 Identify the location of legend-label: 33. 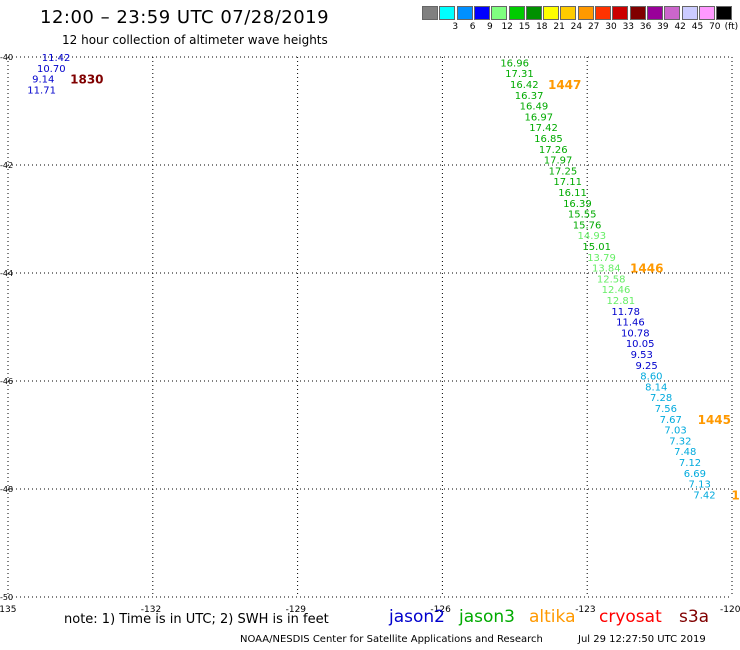
(628, 27).